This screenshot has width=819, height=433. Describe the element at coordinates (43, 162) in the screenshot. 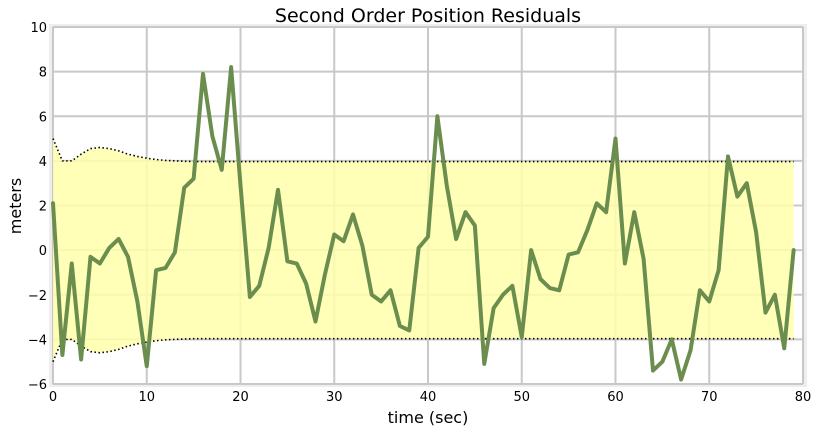

I see `y-tick-label: 4` at that location.